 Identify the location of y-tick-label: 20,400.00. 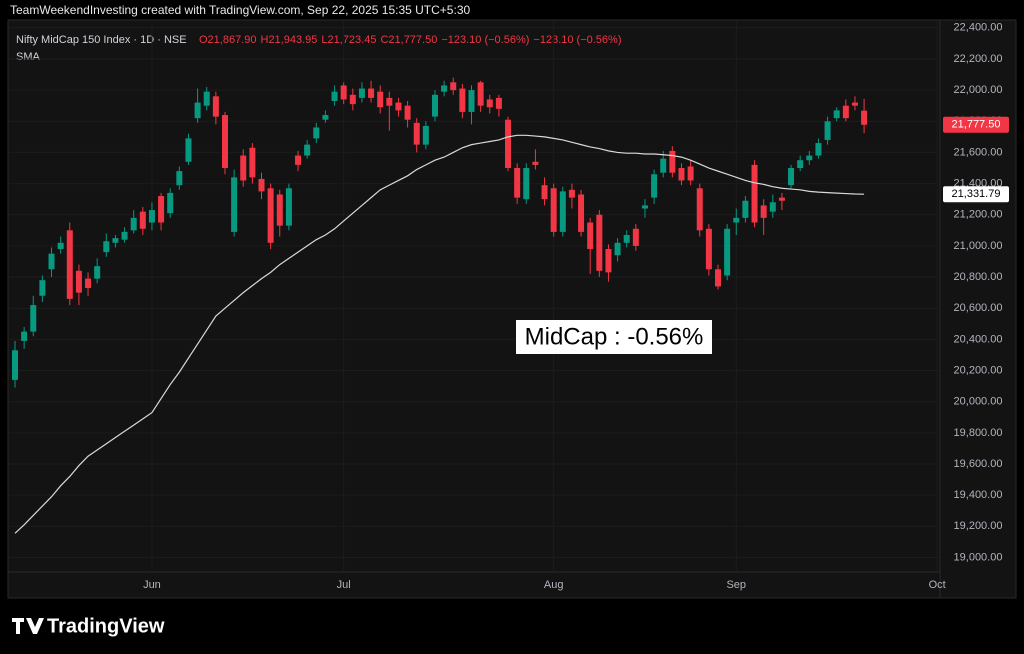
(978, 339).